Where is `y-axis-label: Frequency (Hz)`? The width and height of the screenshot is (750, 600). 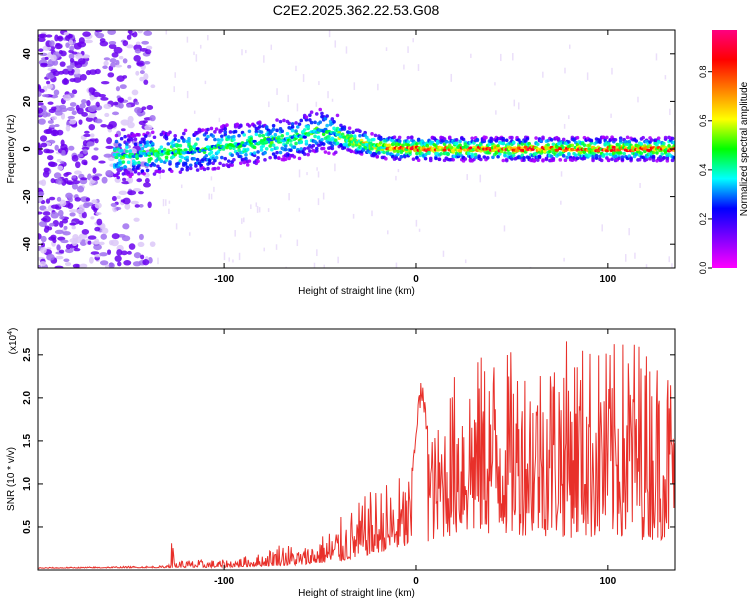 y-axis-label: Frequency (Hz) is located at coordinates (11, 149).